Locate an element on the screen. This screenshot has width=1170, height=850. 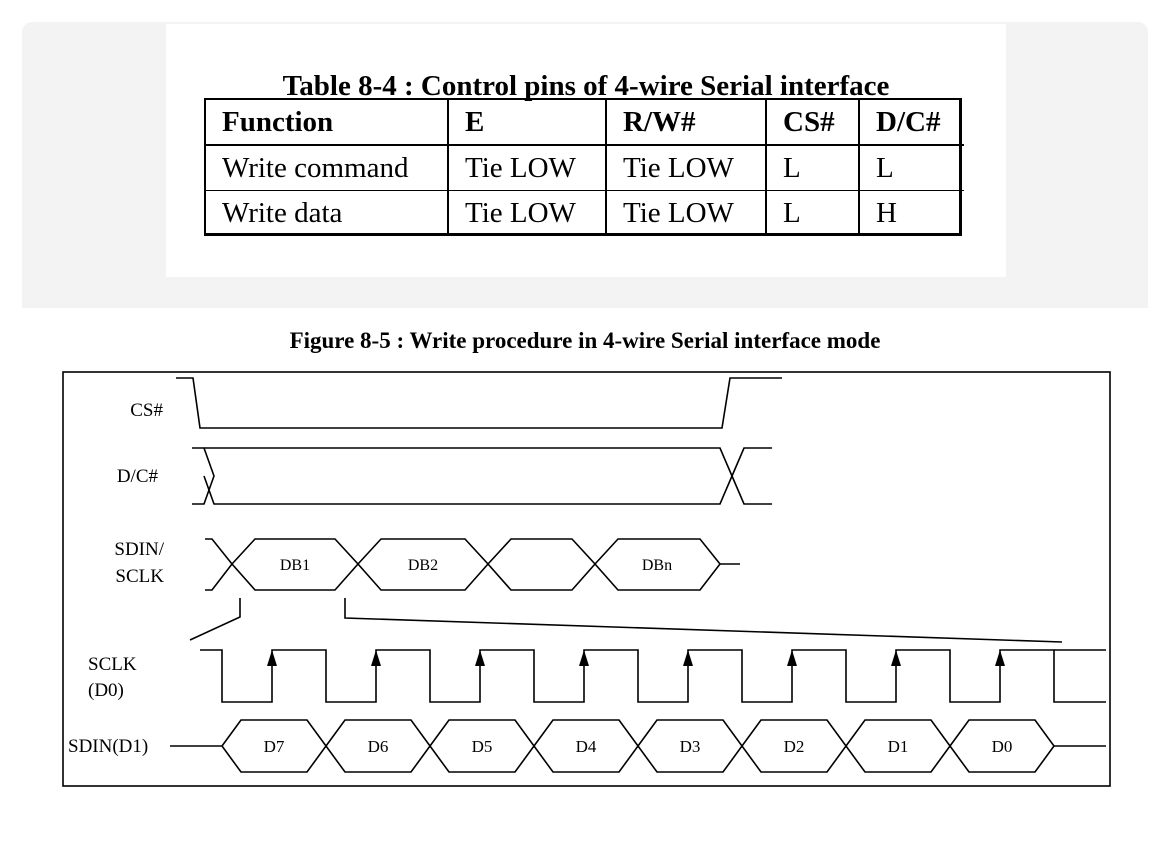
table-header-row: Function E R/W# CS# D/C# is located at coordinates (585, 123).